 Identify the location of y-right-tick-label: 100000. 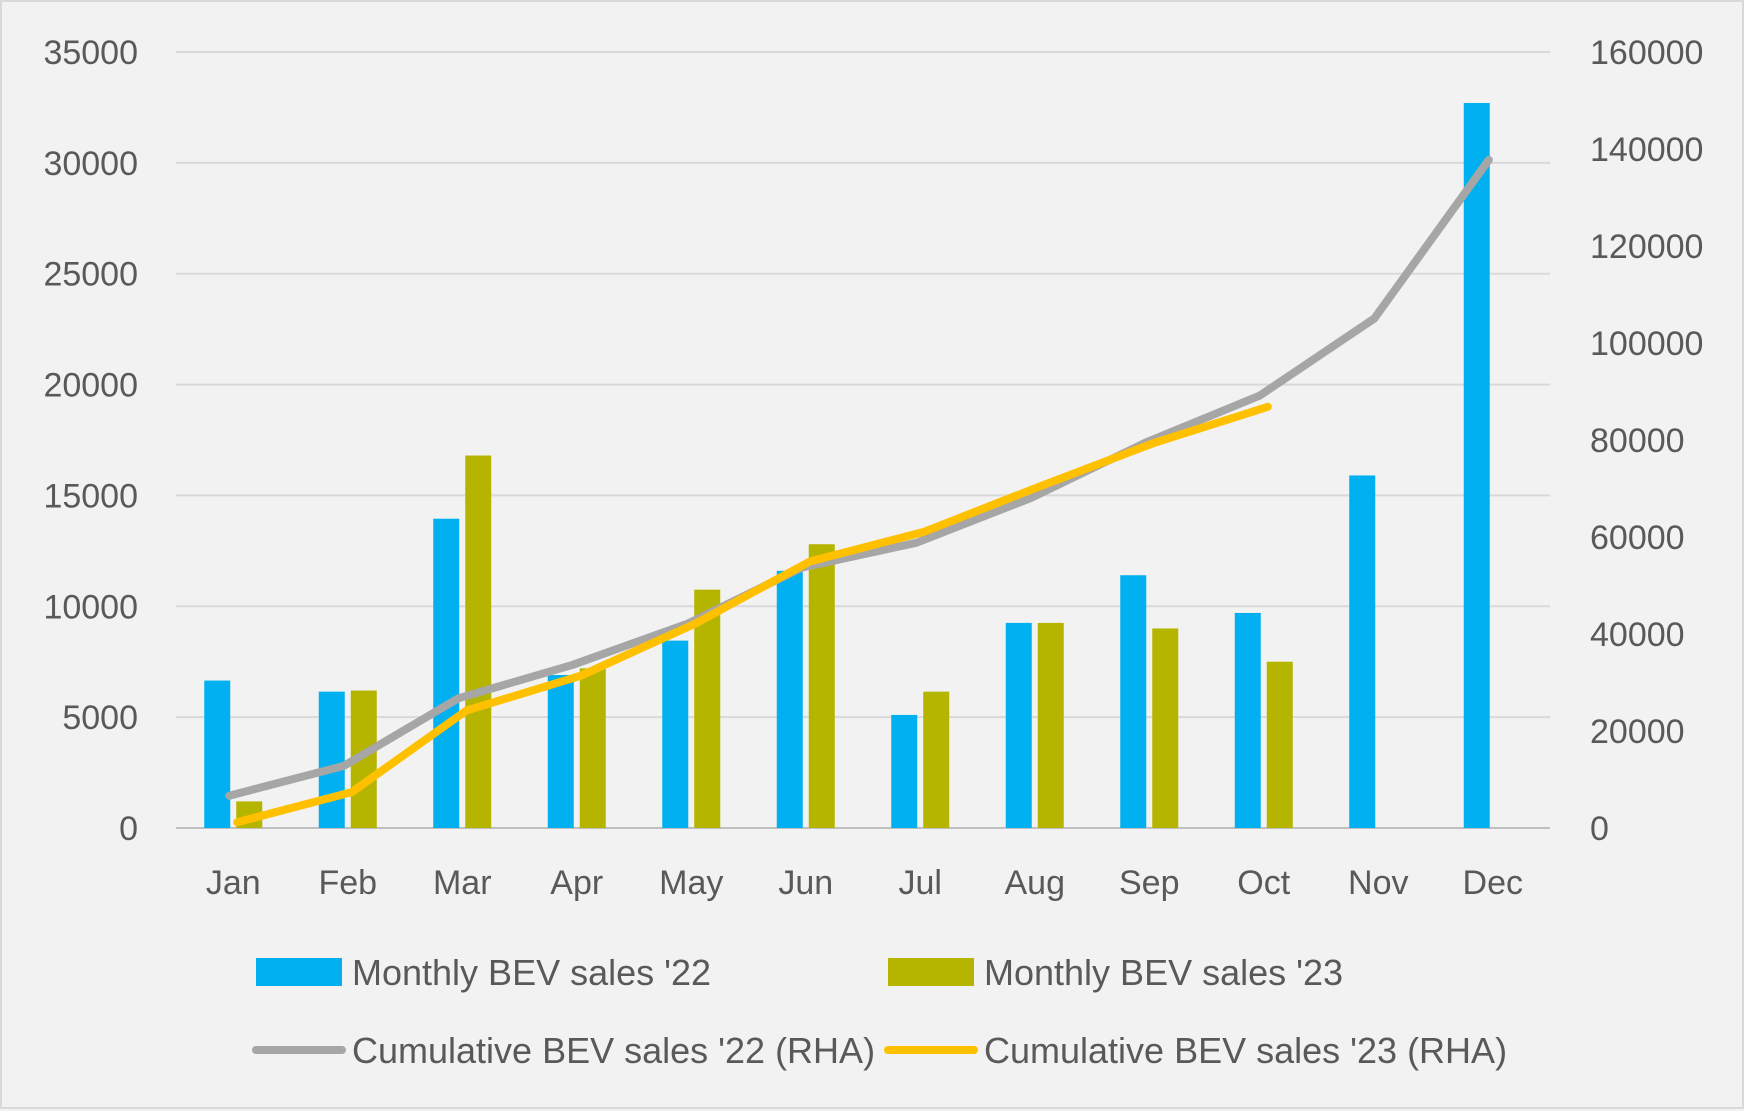
(1646, 344).